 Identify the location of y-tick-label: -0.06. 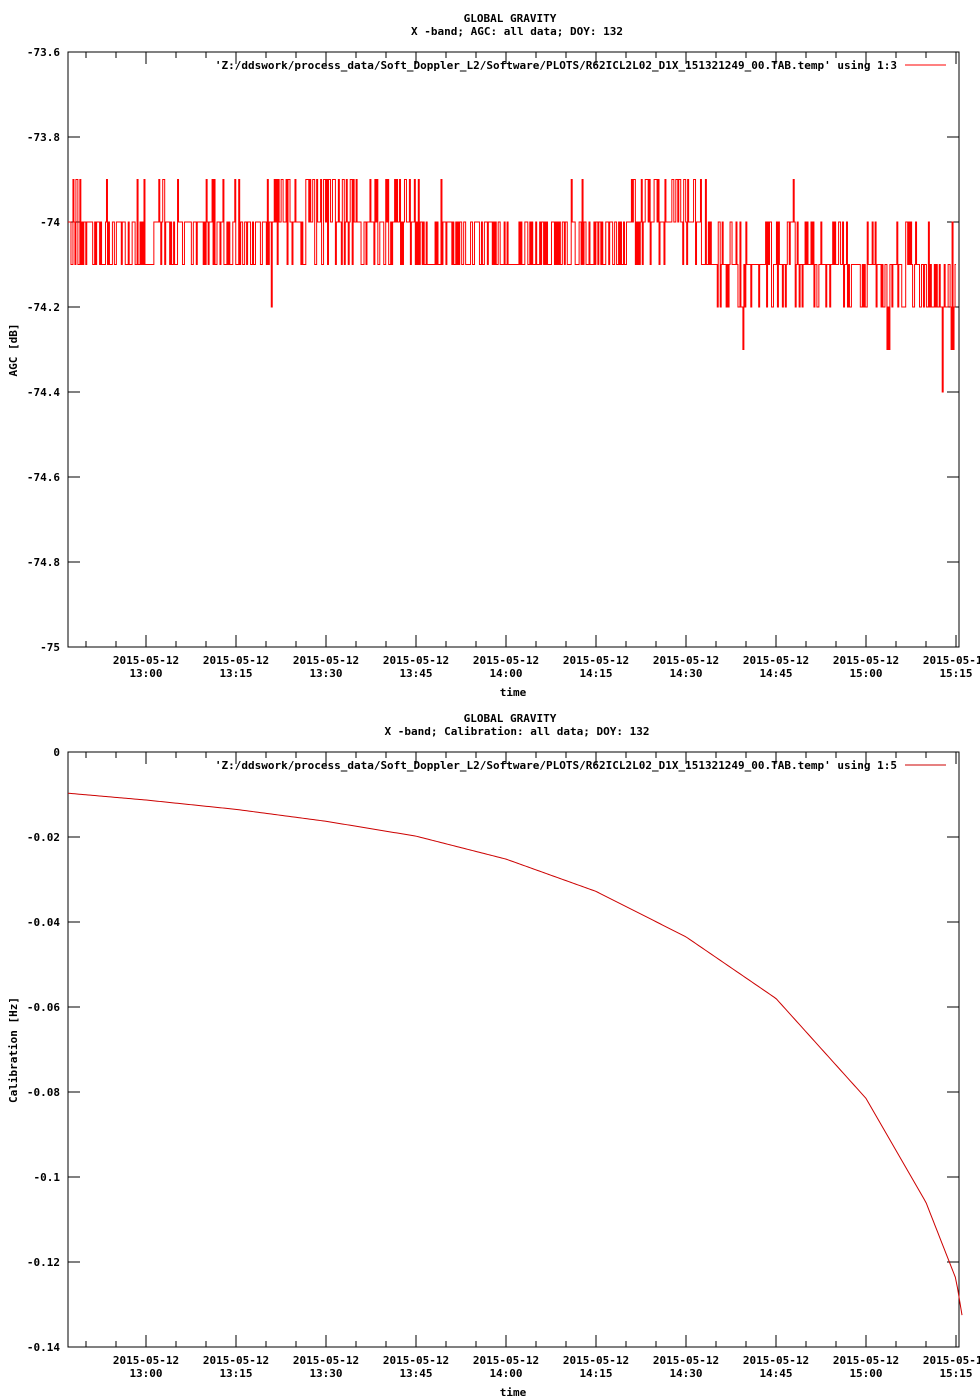
(43, 1007).